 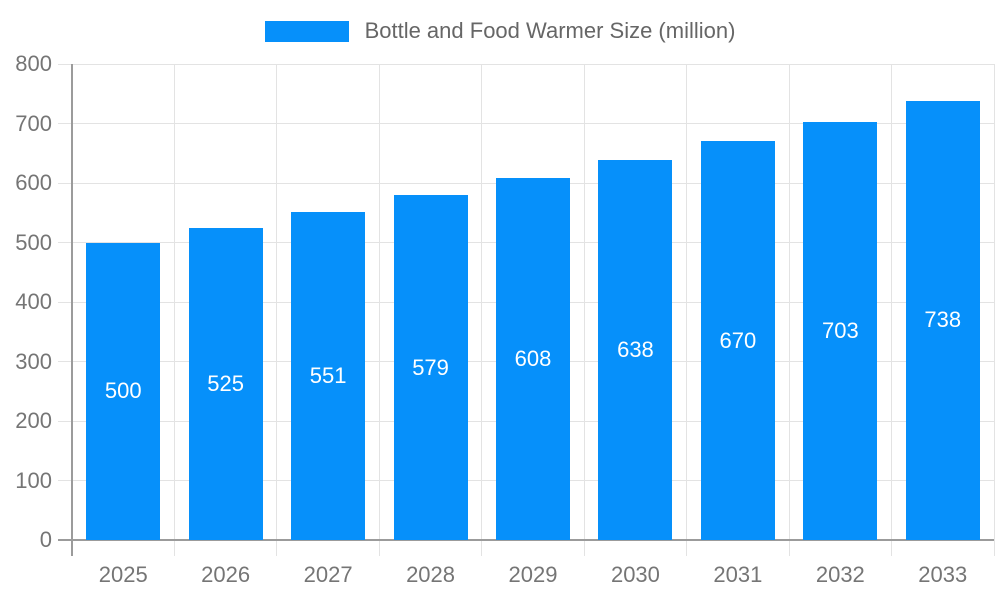 What do you see at coordinates (738, 574) in the screenshot?
I see `x-axis-tick-label: 2031` at bounding box center [738, 574].